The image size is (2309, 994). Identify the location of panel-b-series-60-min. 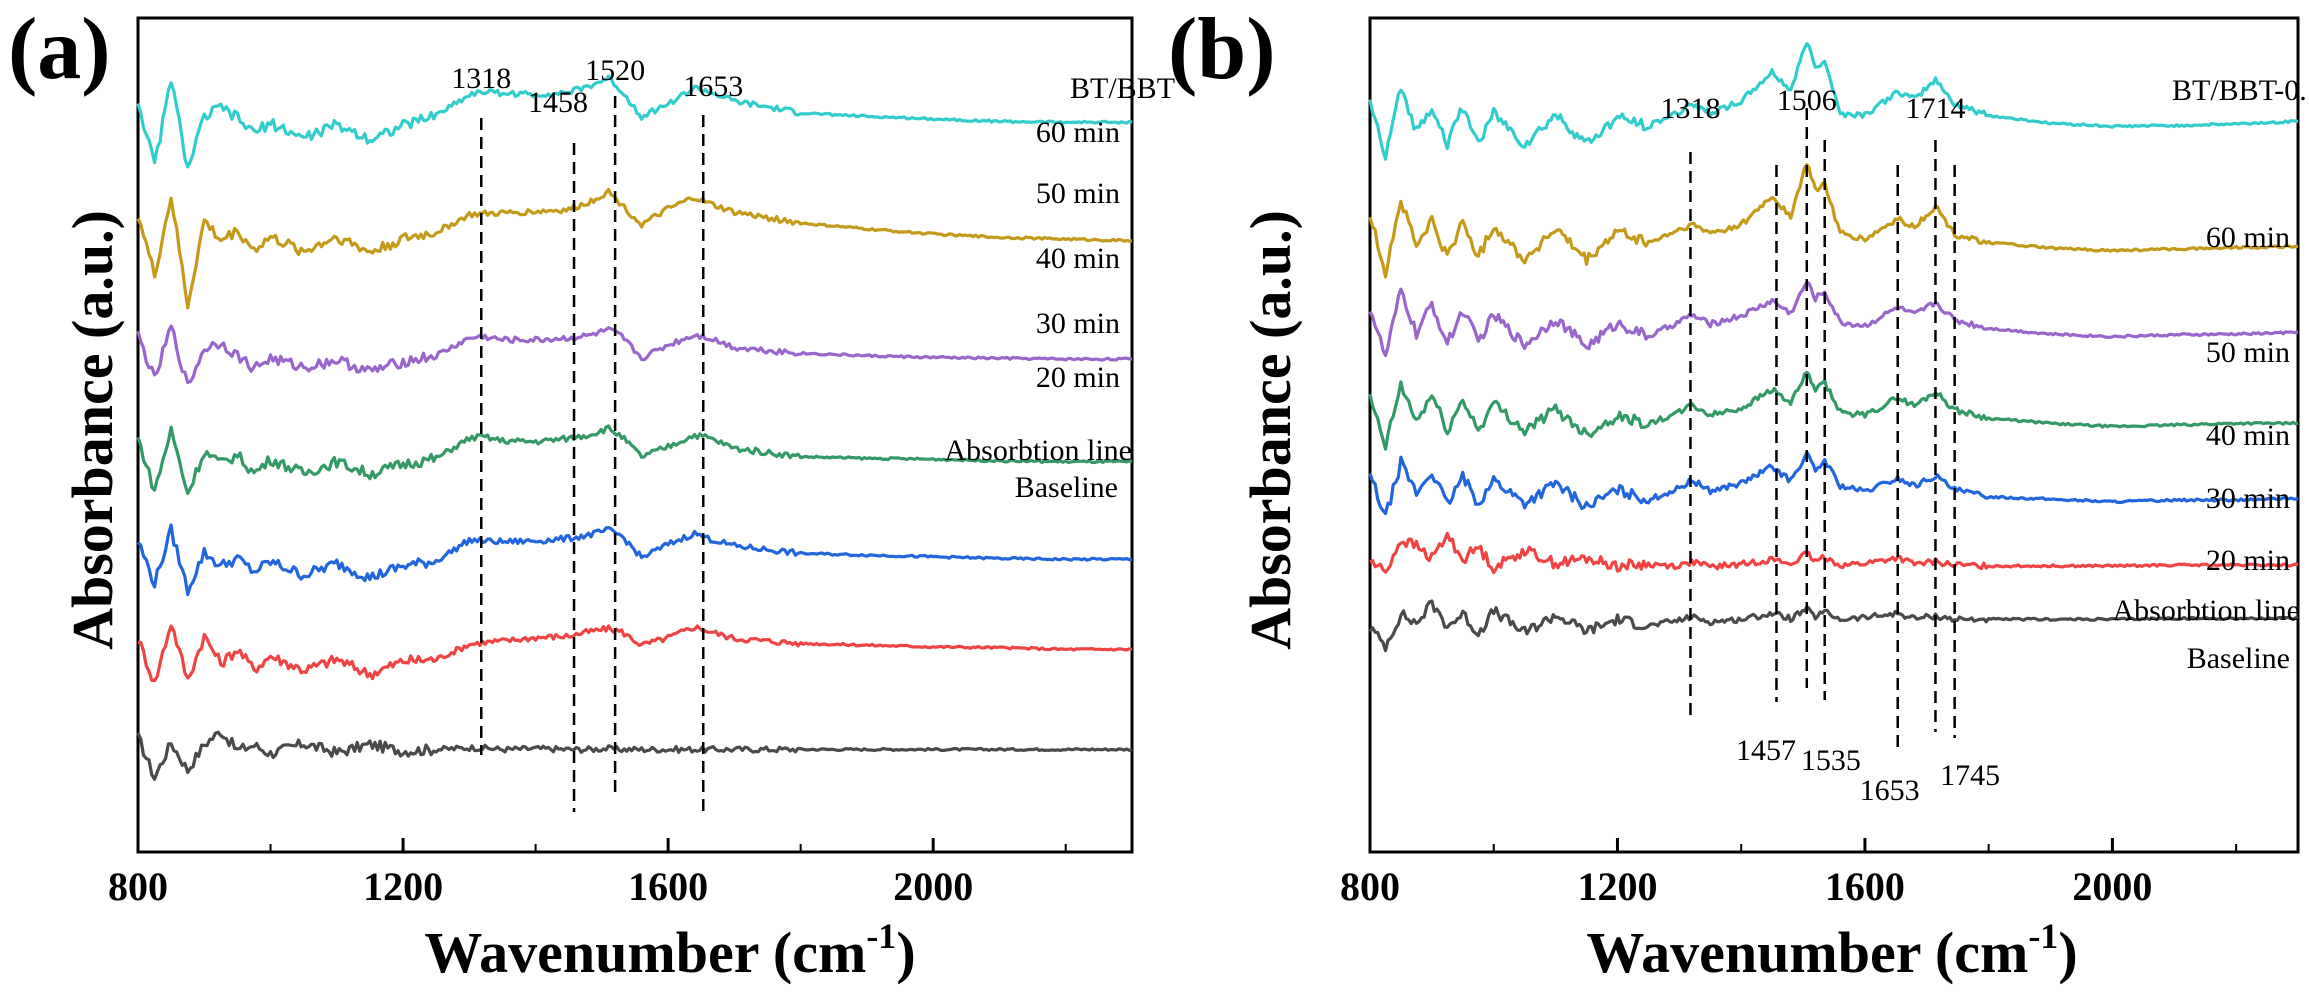
(1833, 101).